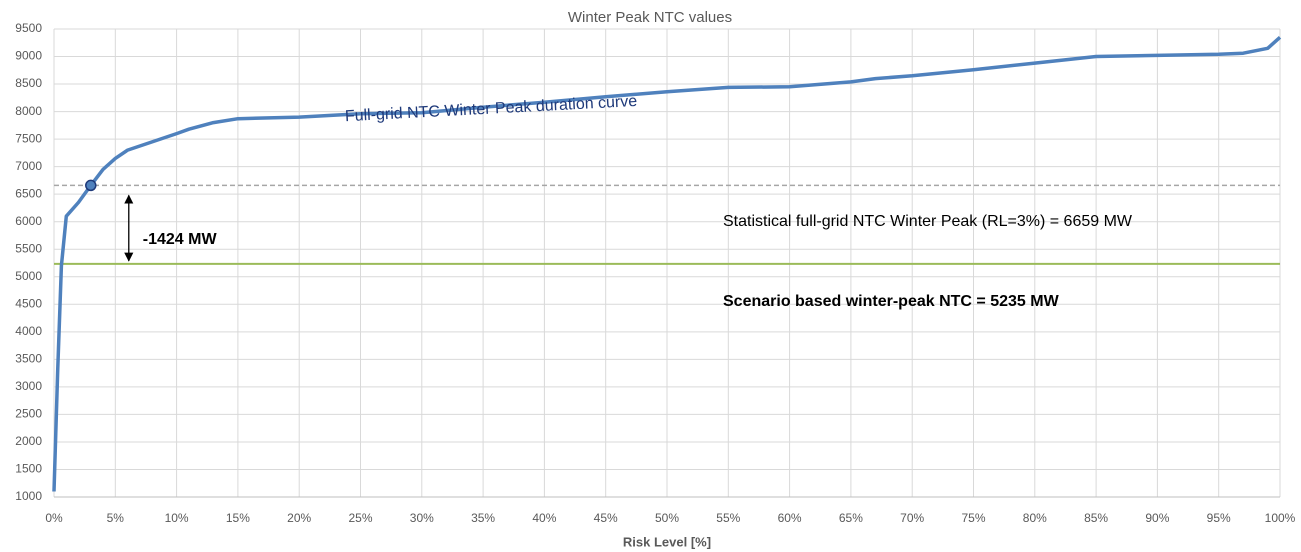 Image resolution: width=1301 pixels, height=552 pixels. I want to click on chart-title: Winter Peak NTC values, so click(650, 17).